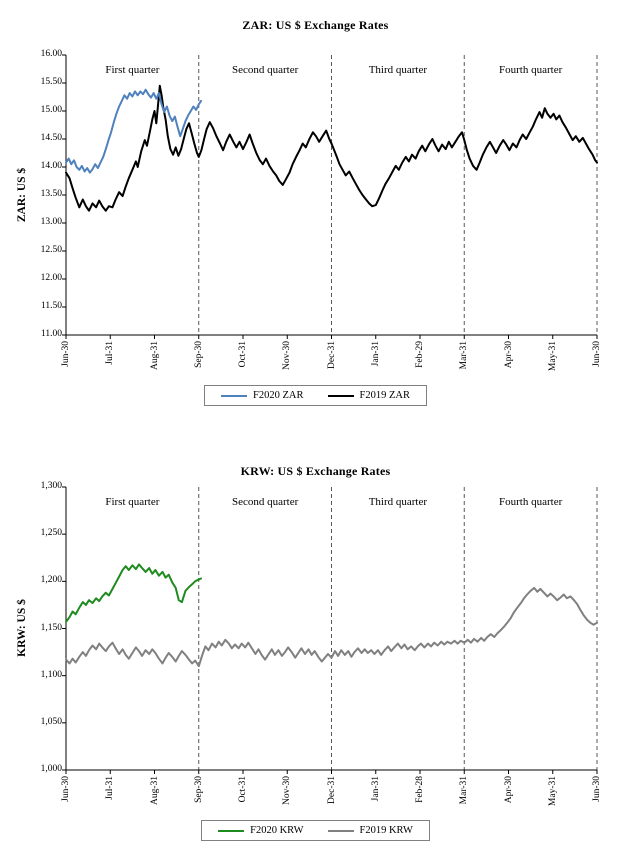 The height and width of the screenshot is (863, 631). Describe the element at coordinates (277, 830) in the screenshot. I see `legend-series-label: F2020 KRW` at that location.